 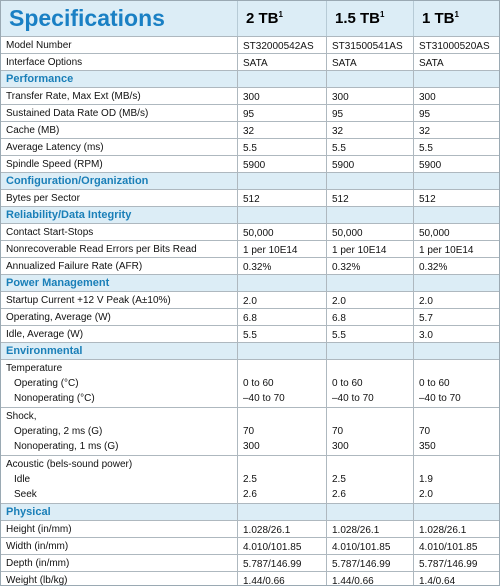 I want to click on row-label: Weight (lb/kg), so click(x=119, y=578).